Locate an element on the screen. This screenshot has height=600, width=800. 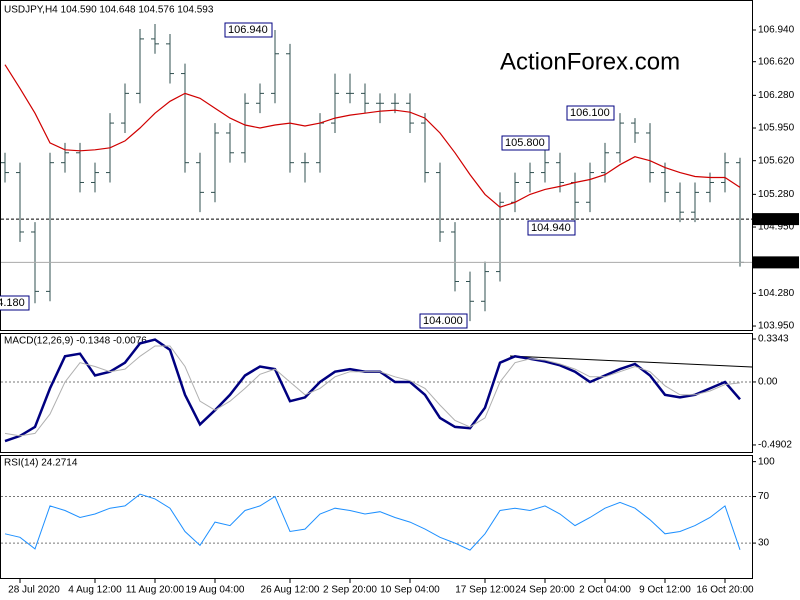
price-label: 104.593 is located at coordinates (774, 262).